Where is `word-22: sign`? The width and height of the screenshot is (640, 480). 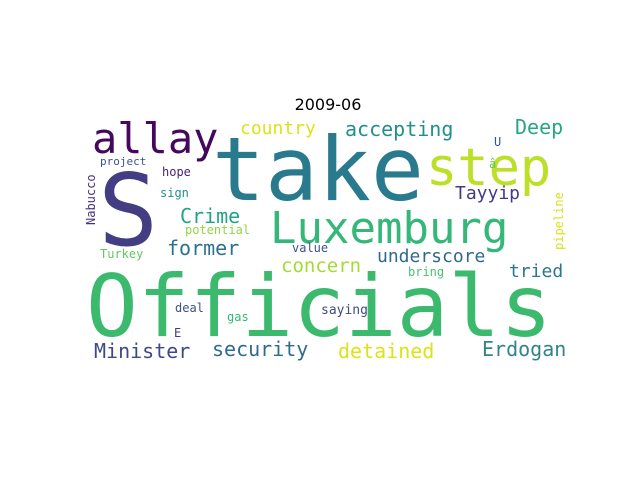 word-22: sign is located at coordinates (174, 193).